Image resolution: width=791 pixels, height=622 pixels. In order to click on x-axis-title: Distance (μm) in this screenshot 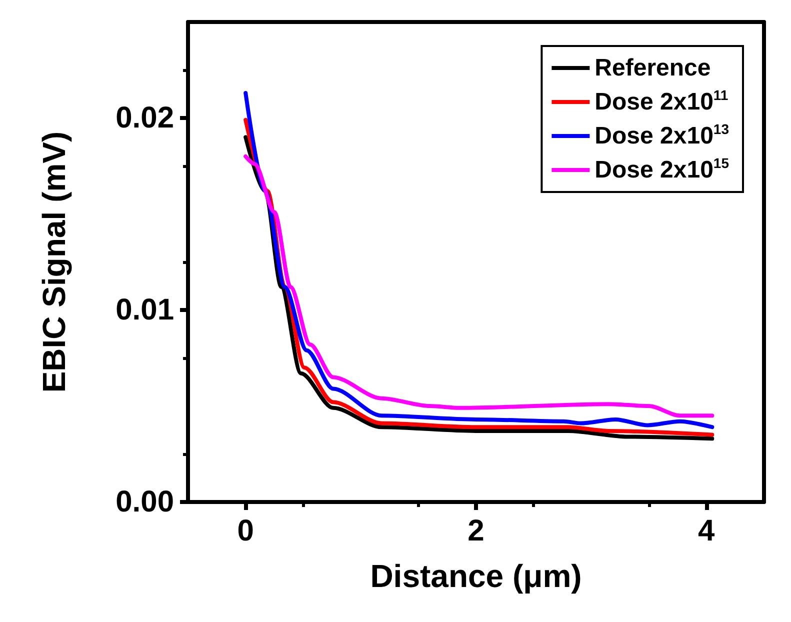, I will do `click(476, 576)`.